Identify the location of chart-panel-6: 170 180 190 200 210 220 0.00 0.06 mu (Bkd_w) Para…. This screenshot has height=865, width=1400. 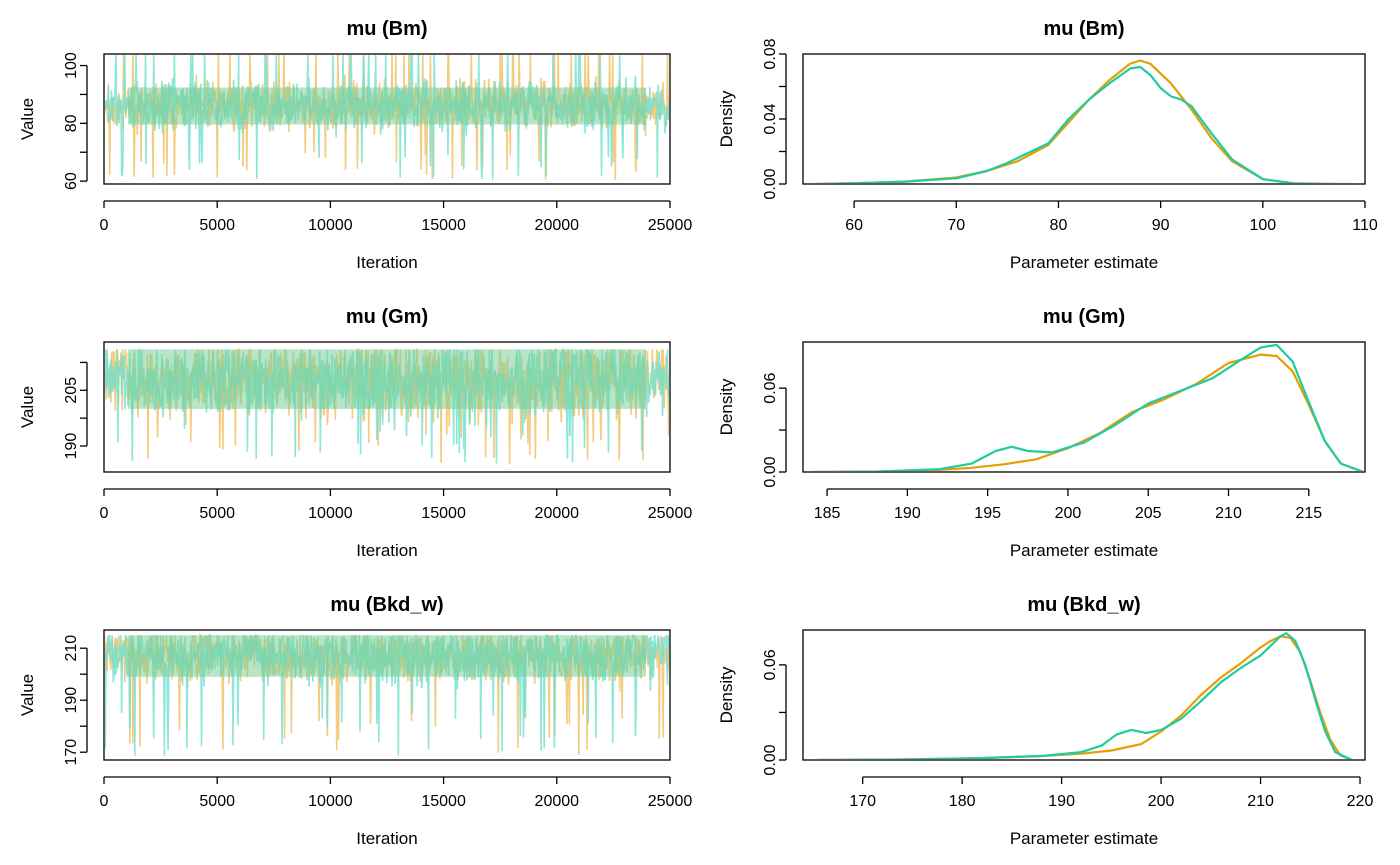
(1045, 721).